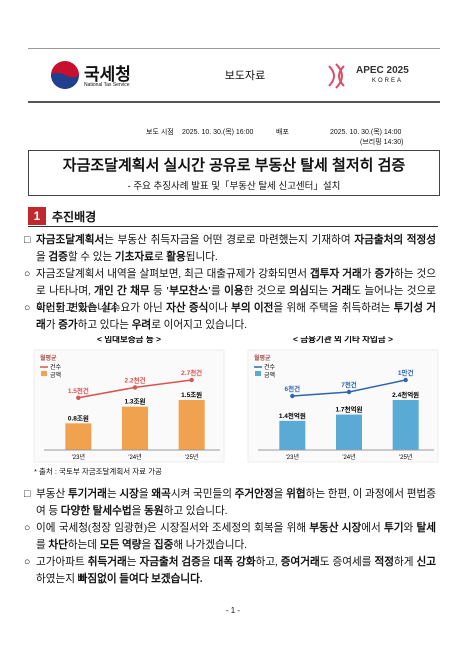 The image size is (466, 655). I want to click on text-run: 하는 것으로 나타나며,, so click(236, 283).